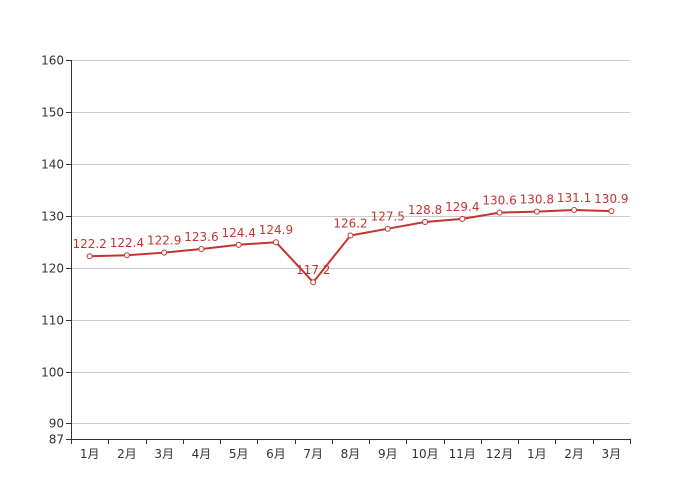  What do you see at coordinates (239, 454) in the screenshot?
I see `x-tick-label: 5月` at bounding box center [239, 454].